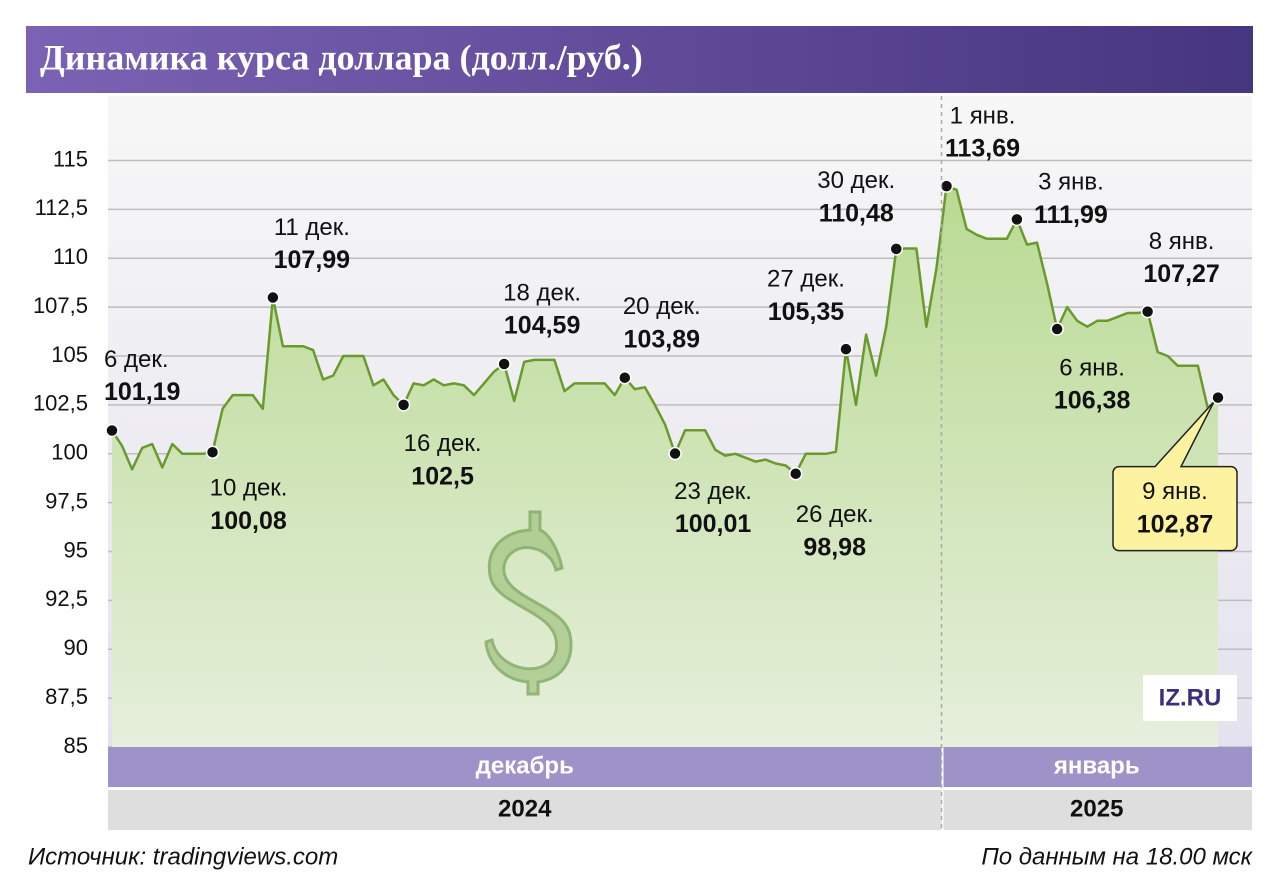  I want to click on value-label: 107,99, so click(312, 260).